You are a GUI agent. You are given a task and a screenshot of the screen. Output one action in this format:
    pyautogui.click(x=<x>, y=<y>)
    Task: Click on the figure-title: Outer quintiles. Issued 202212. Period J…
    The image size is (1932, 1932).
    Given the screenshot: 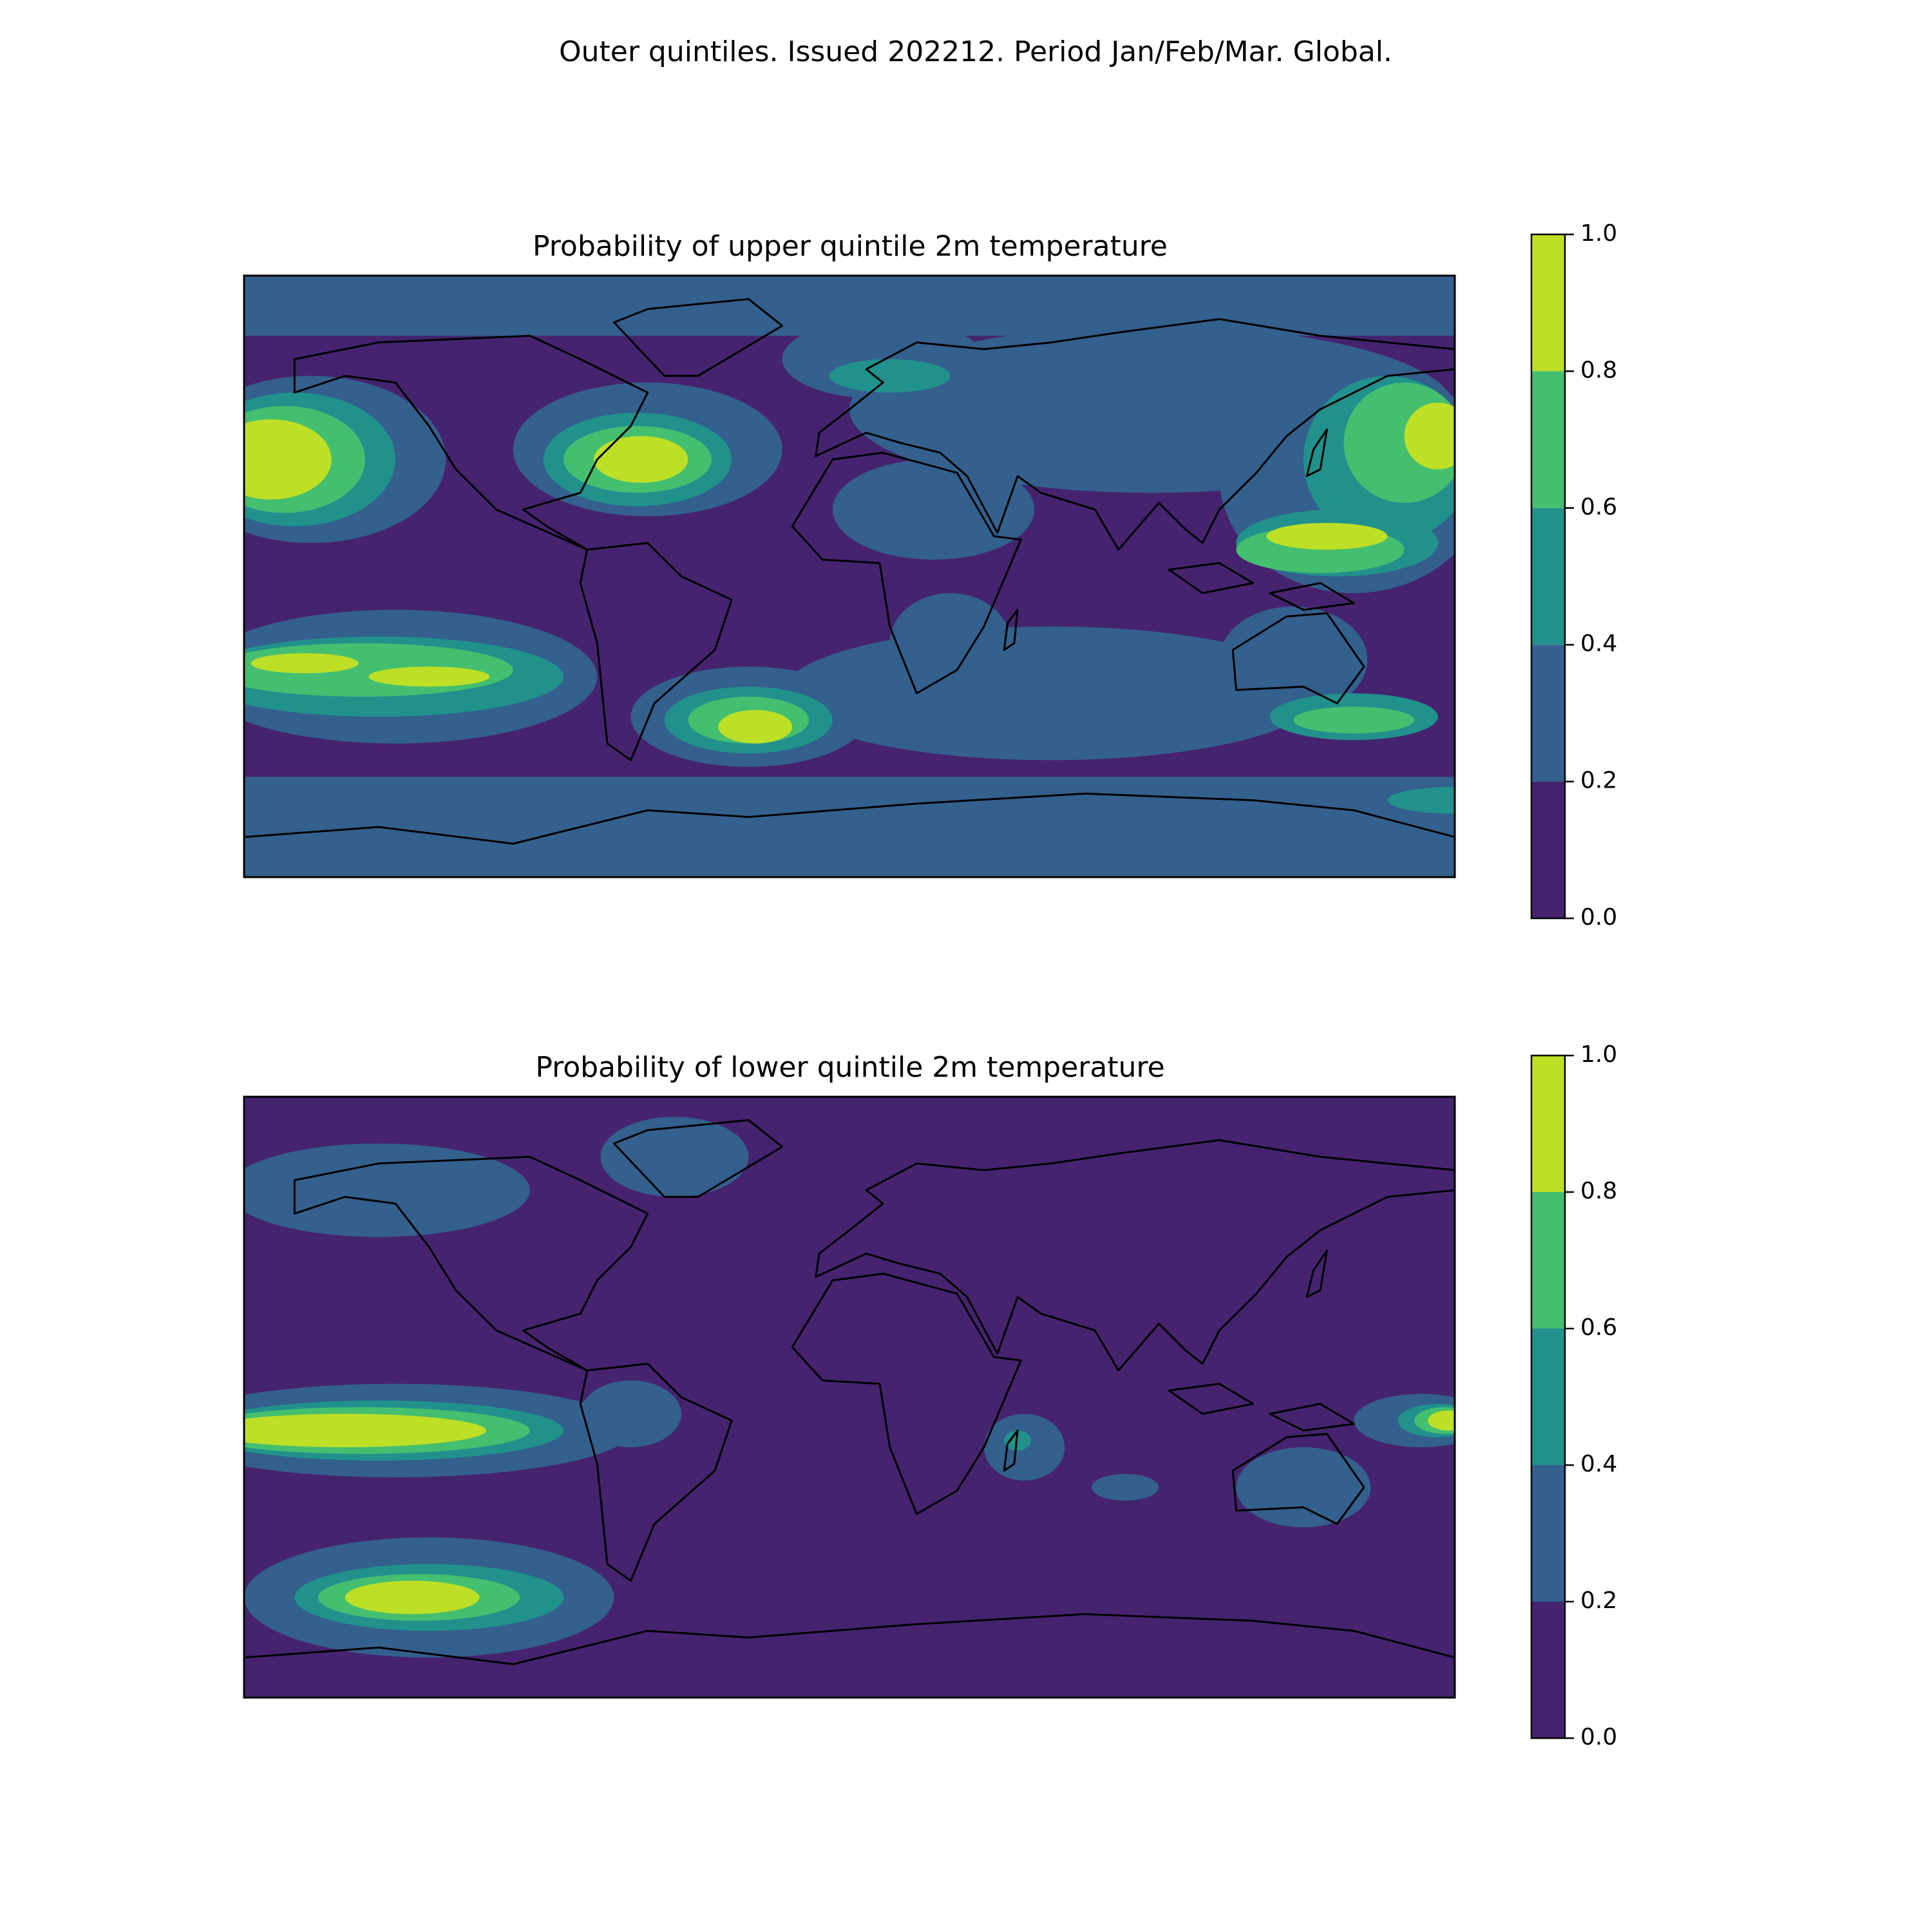 What is the action you would take?
    pyautogui.click(x=975, y=52)
    